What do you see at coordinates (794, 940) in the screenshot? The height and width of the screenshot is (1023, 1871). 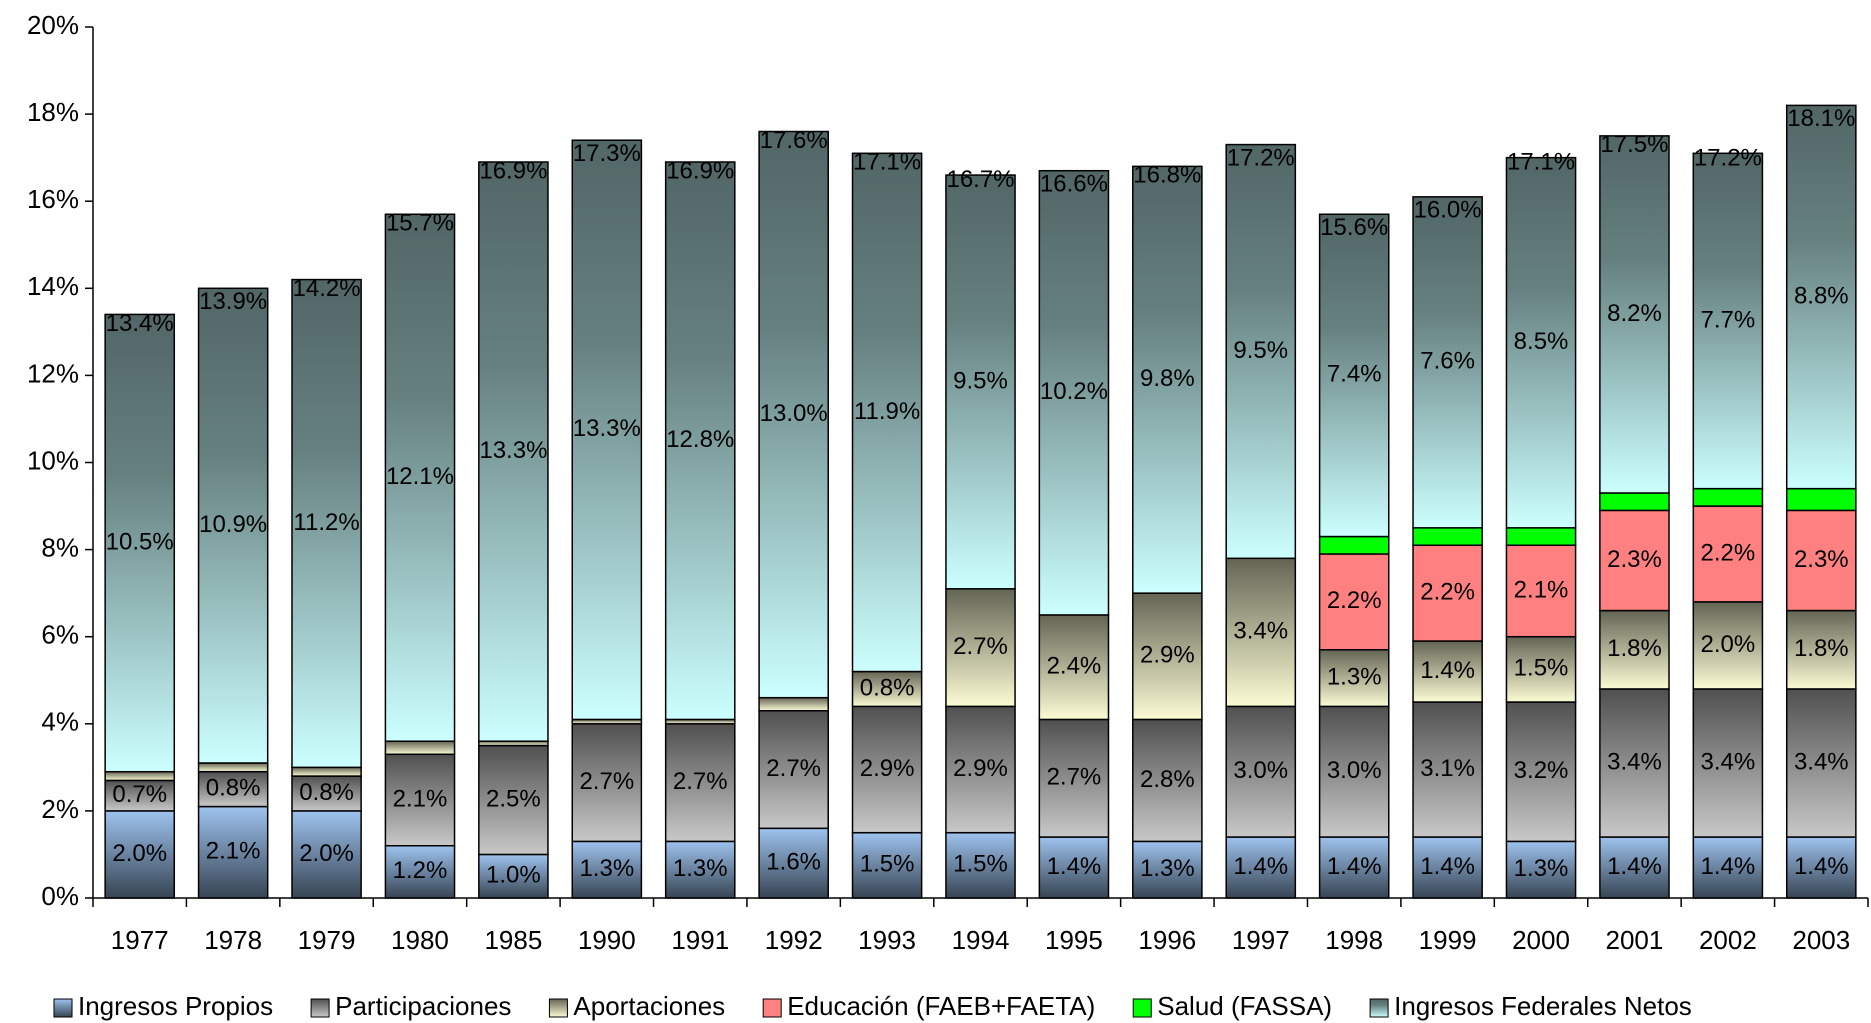 I see `x-tick-label: 1992` at bounding box center [794, 940].